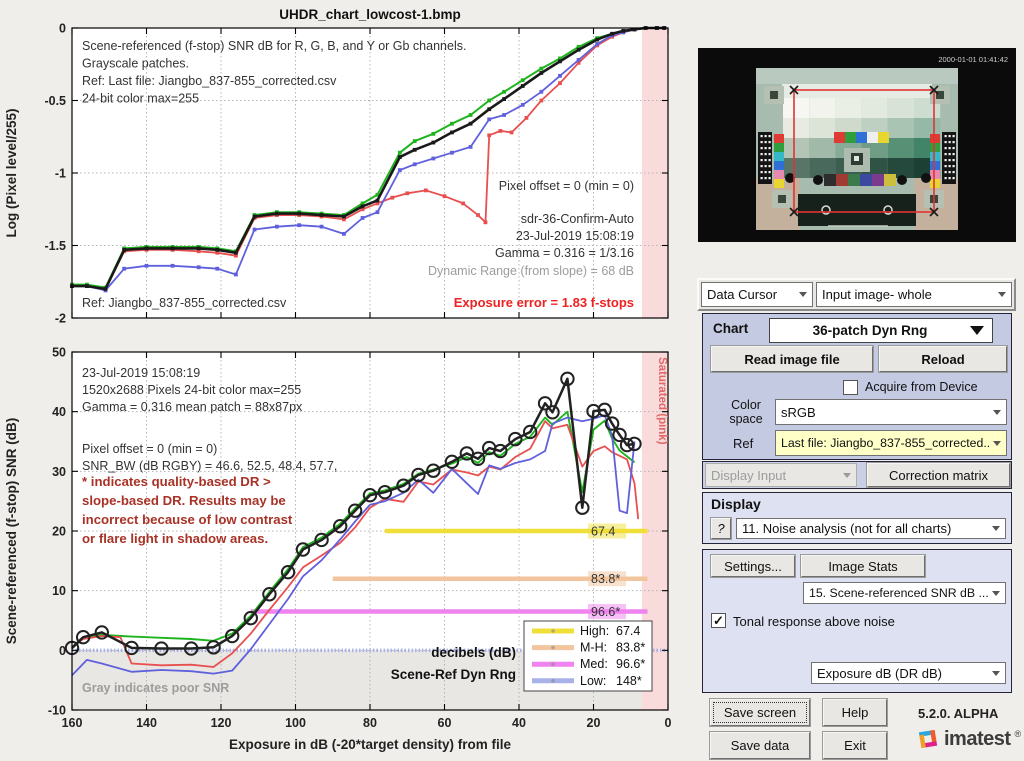  What do you see at coordinates (914, 294) in the screenshot?
I see `input-image-select: Input image- whole` at bounding box center [914, 294].